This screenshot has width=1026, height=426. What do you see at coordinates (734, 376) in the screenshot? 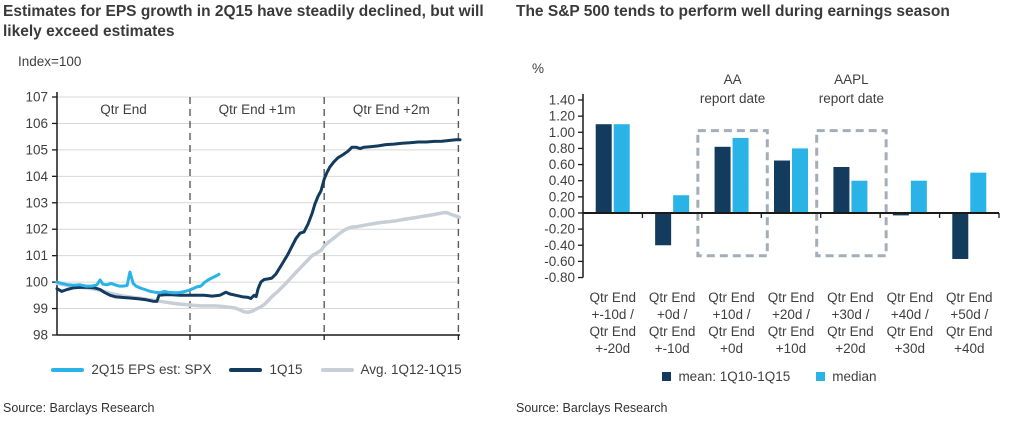
I see `legend-label: mean: 1Q10-1Q15` at bounding box center [734, 376].